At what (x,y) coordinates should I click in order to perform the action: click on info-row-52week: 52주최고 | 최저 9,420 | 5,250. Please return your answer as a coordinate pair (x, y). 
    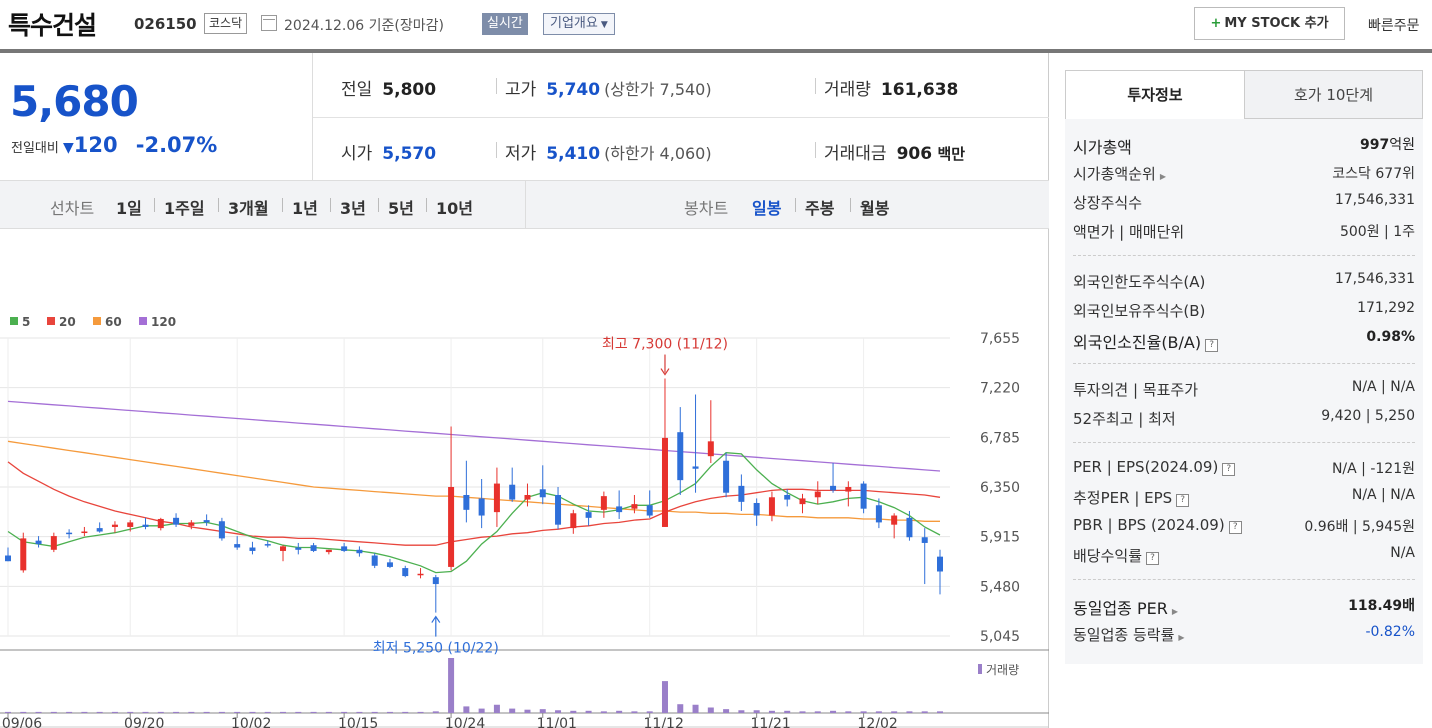
    Looking at the image, I should click on (1244, 421).